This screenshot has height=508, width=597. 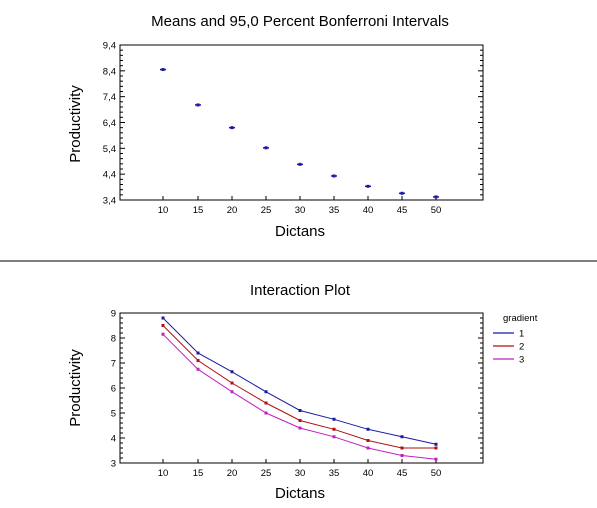 I want to click on means-points, so click(x=299, y=133).